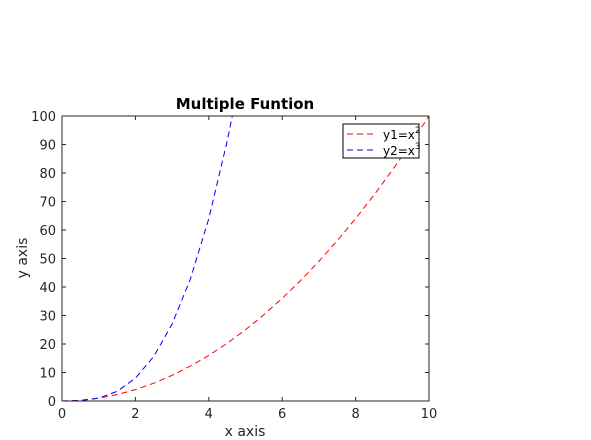  What do you see at coordinates (47, 203) in the screenshot?
I see `y-tick-label: 70` at bounding box center [47, 203].